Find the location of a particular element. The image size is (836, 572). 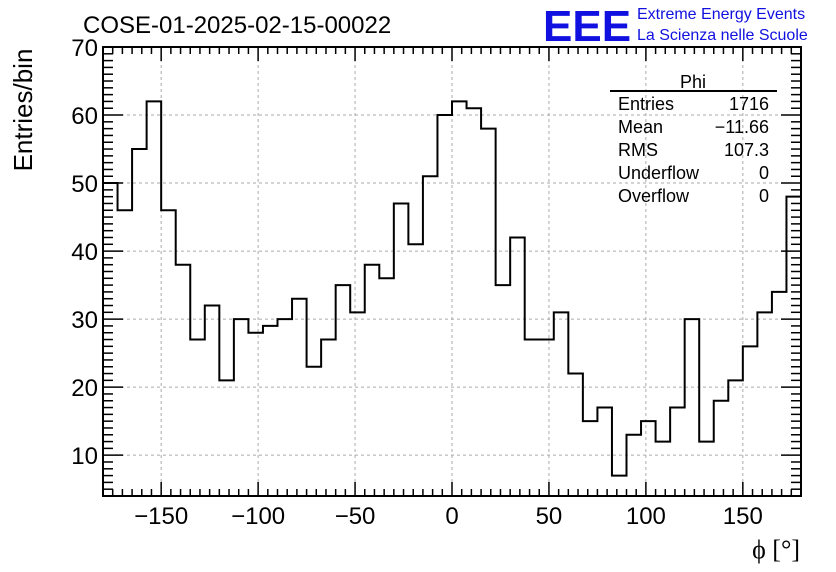

x-tick-label: 50 is located at coordinates (549, 516).